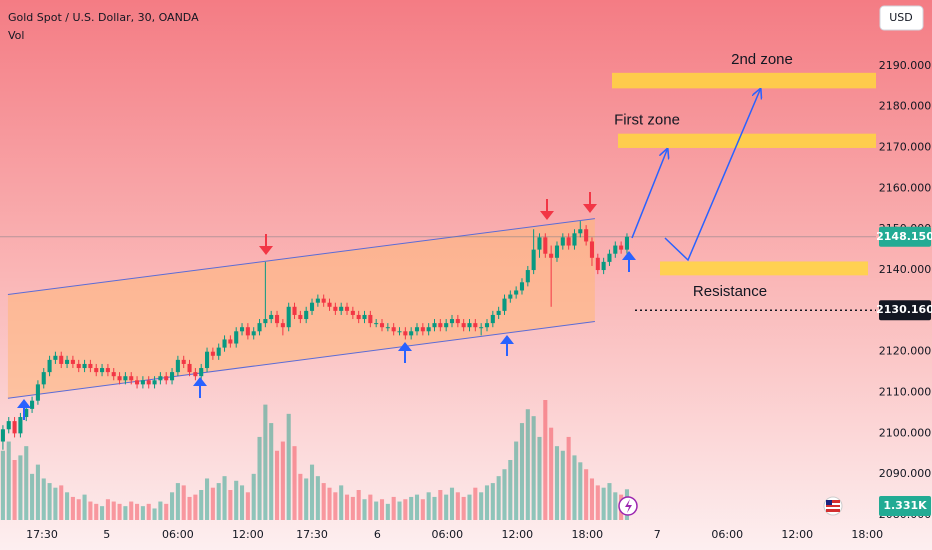 The height and width of the screenshot is (550, 932). I want to click on currency-button, so click(901, 18).